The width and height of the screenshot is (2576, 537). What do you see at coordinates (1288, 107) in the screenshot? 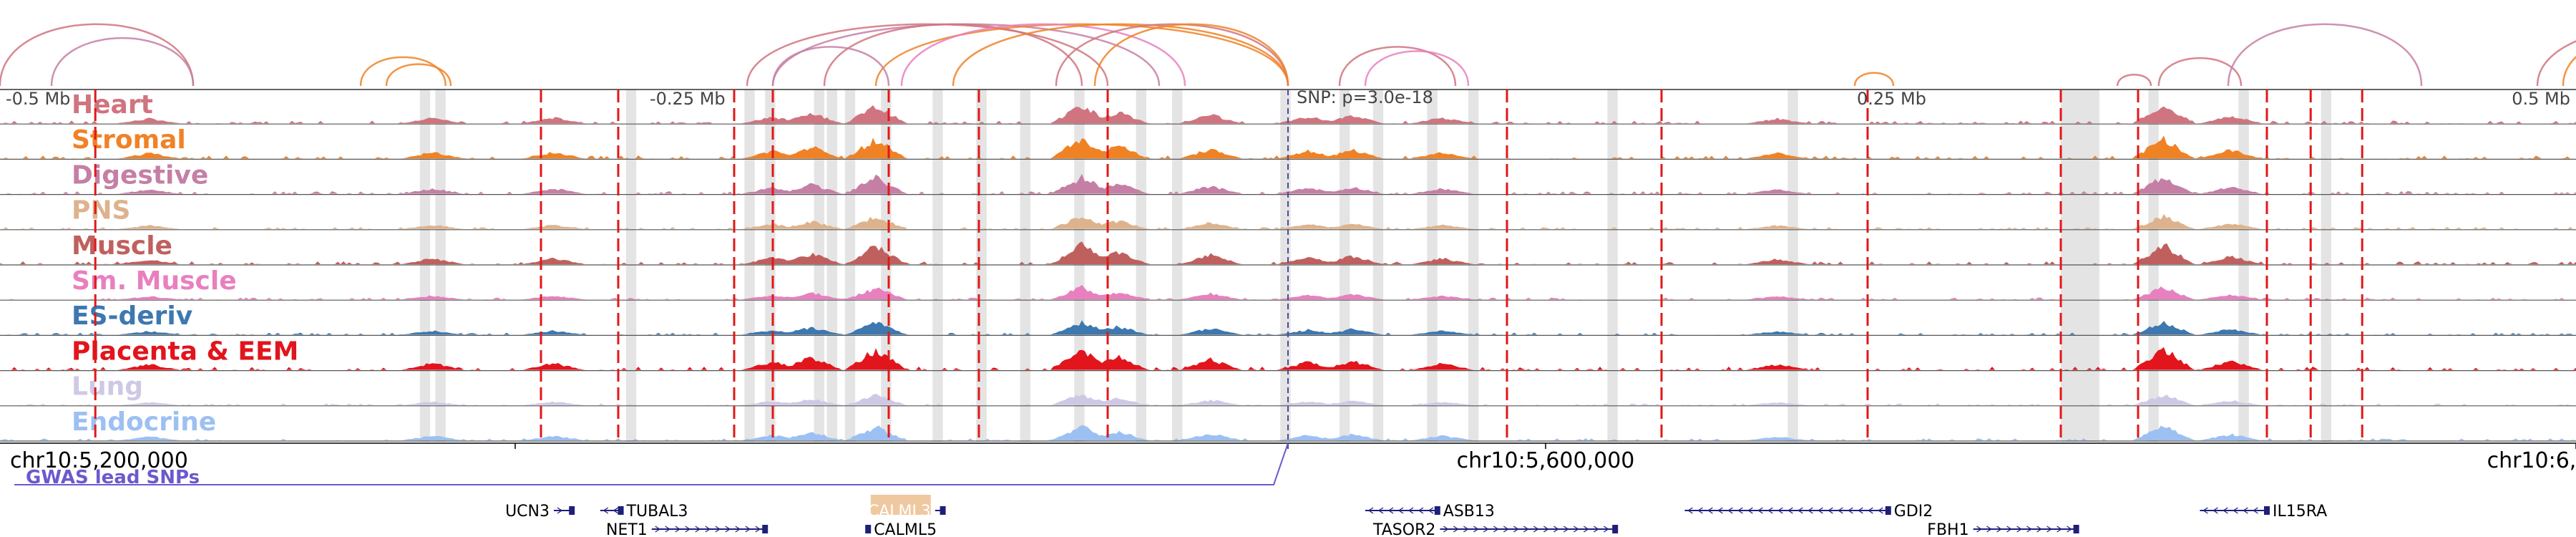
I see `track-heart: Heart` at bounding box center [1288, 107].